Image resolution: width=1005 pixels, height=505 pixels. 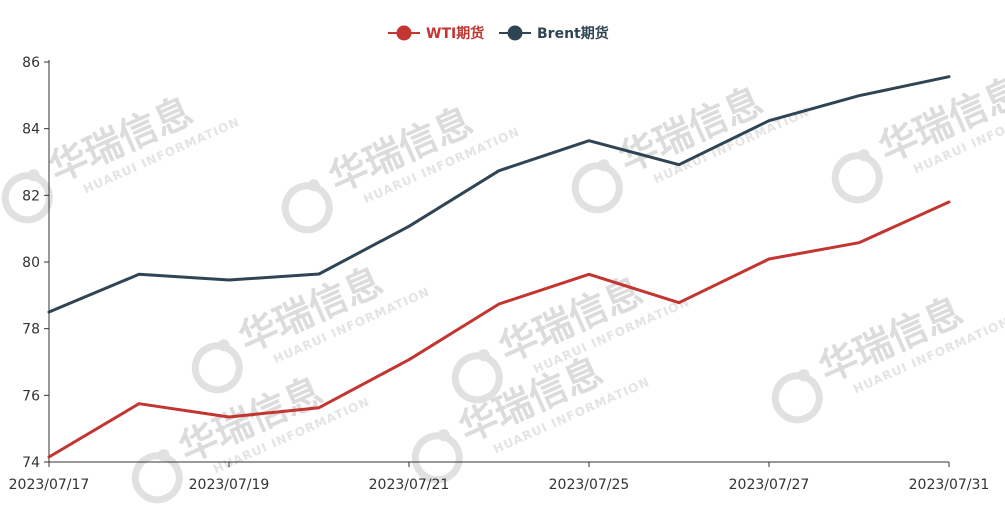 I want to click on y-tick-label: 84, so click(x=31, y=130).